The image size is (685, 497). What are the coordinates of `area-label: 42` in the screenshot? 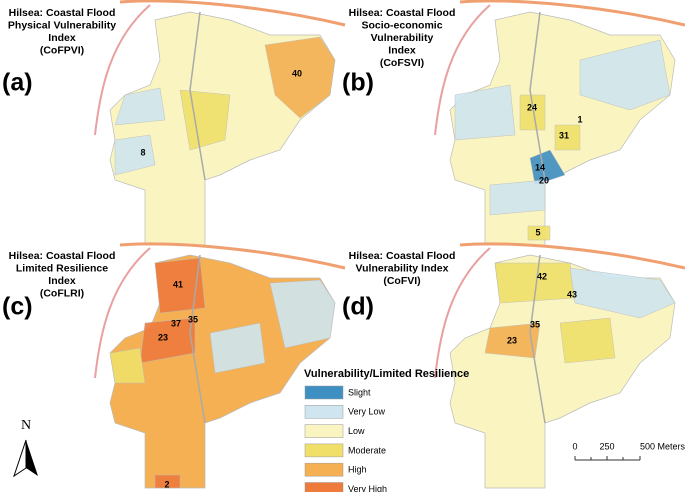 It's located at (542, 276).